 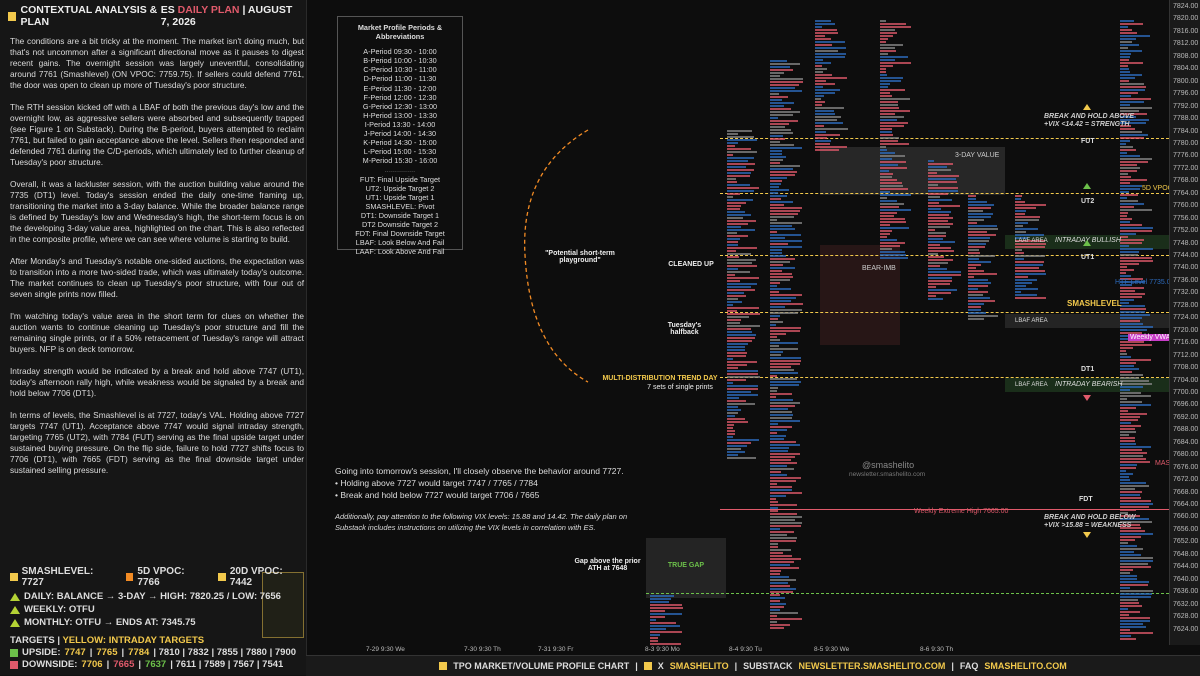 I want to click on period-item: B-Period 10:00 - 10:30, so click(x=400, y=61).